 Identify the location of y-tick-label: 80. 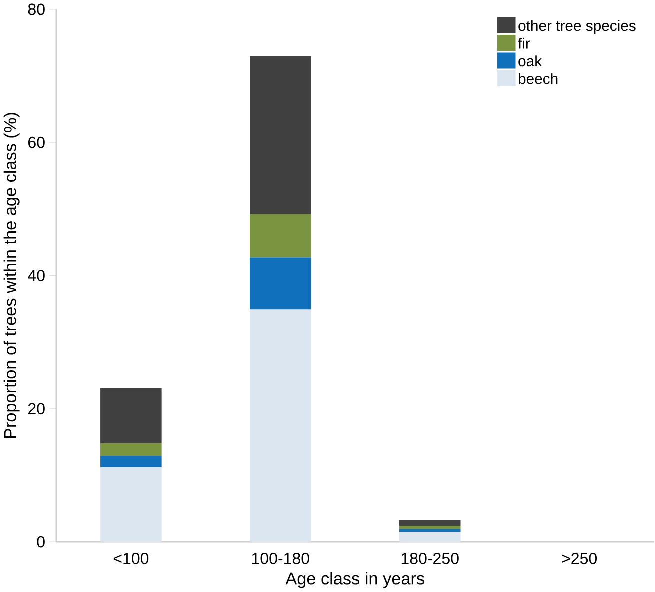
(36, 10).